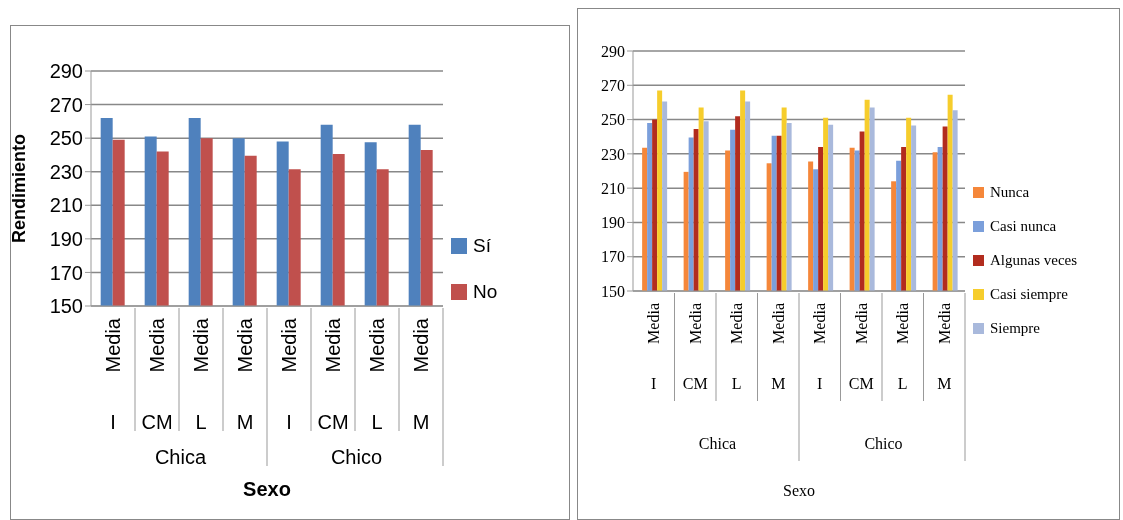 This screenshot has height=520, width=1123. Describe the element at coordinates (485, 291) in the screenshot. I see `legend-label: No` at that location.